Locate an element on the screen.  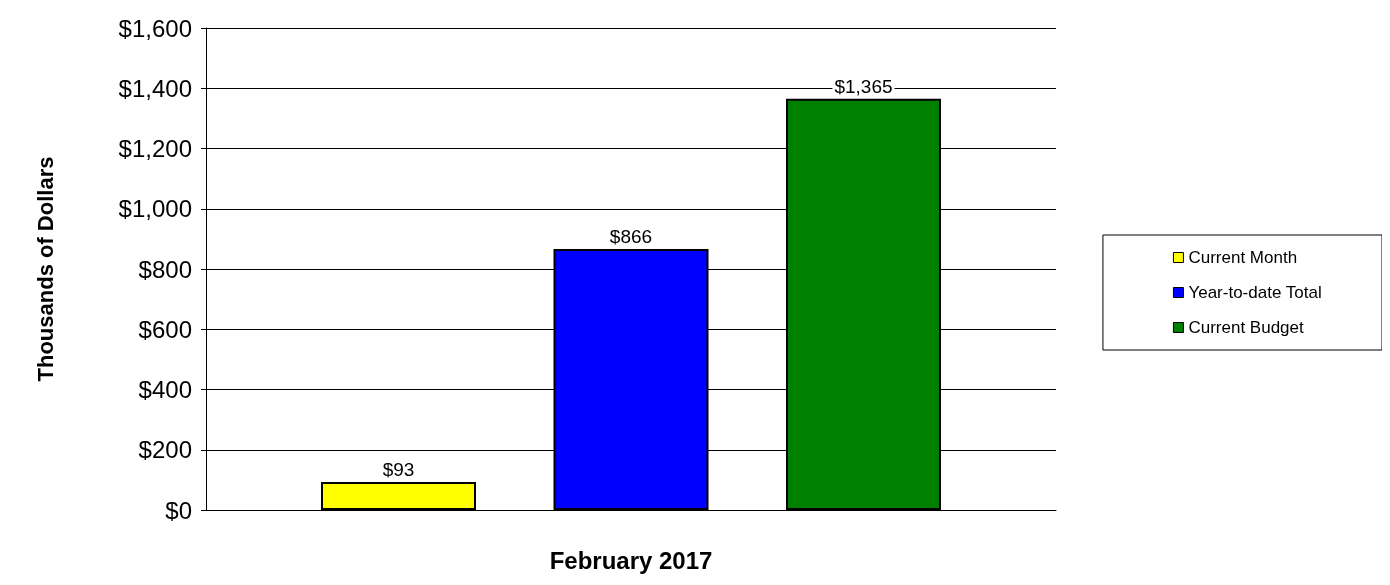
data-label: $866 is located at coordinates (631, 237).